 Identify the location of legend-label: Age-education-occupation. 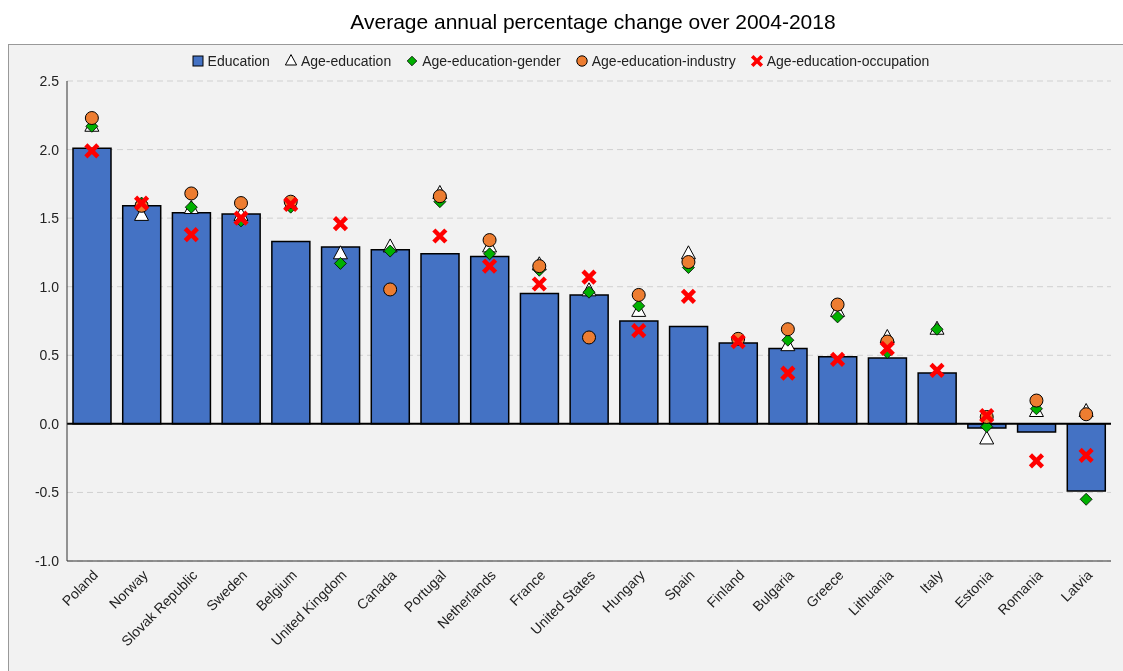
(847, 61).